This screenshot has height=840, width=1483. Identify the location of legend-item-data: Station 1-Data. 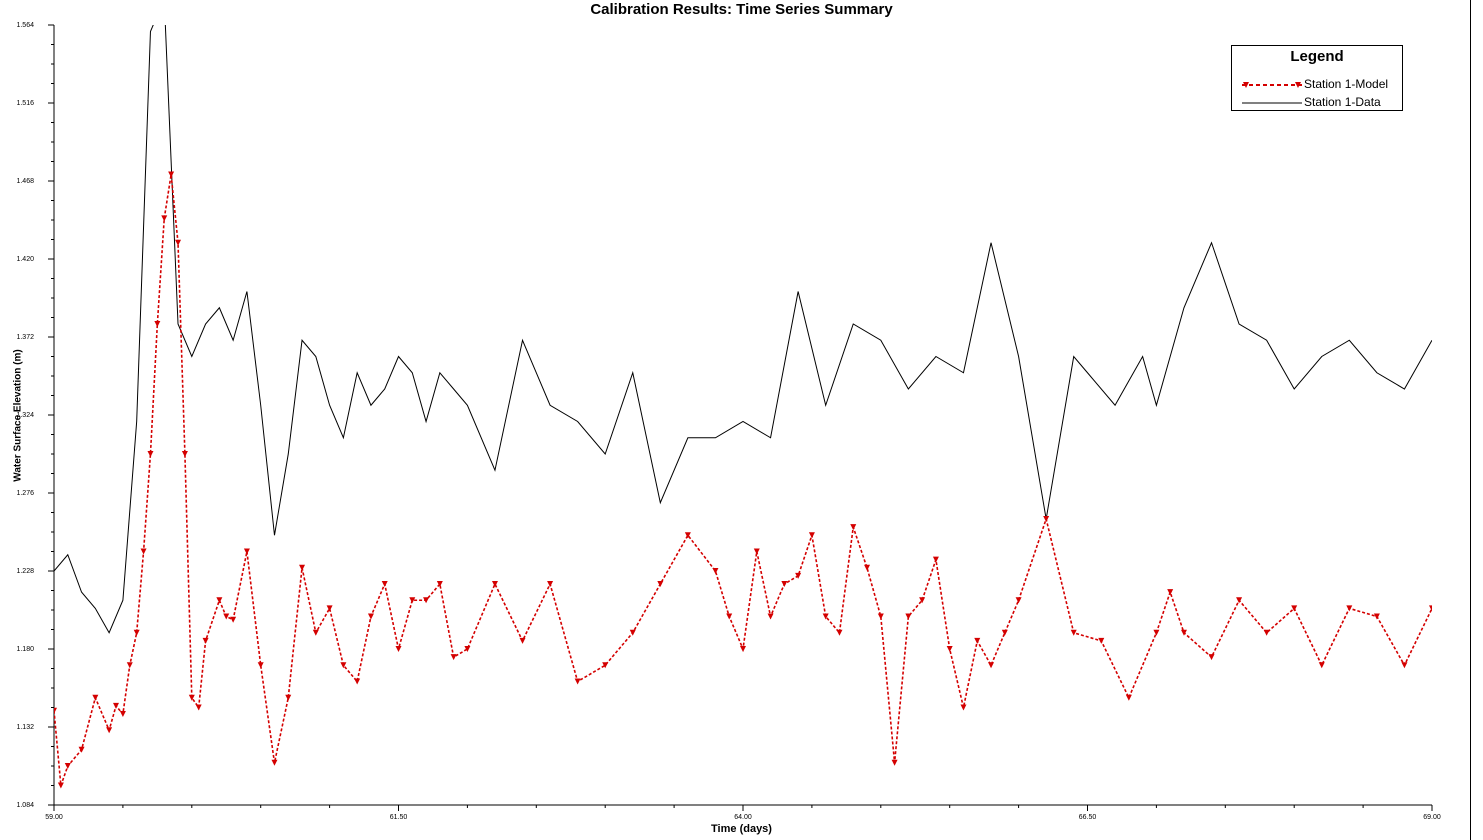
(1317, 103).